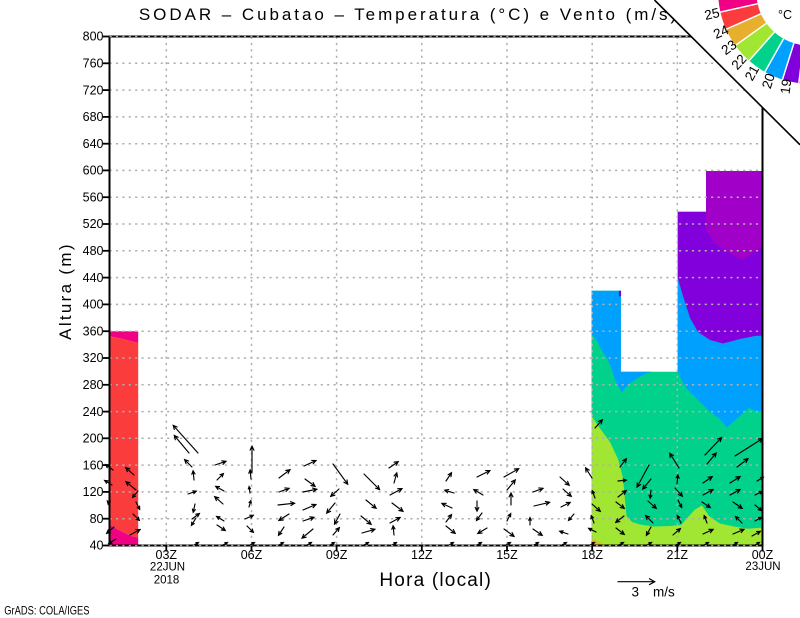 This screenshot has height=618, width=800. I want to click on svg-text: 760, so click(93, 64).